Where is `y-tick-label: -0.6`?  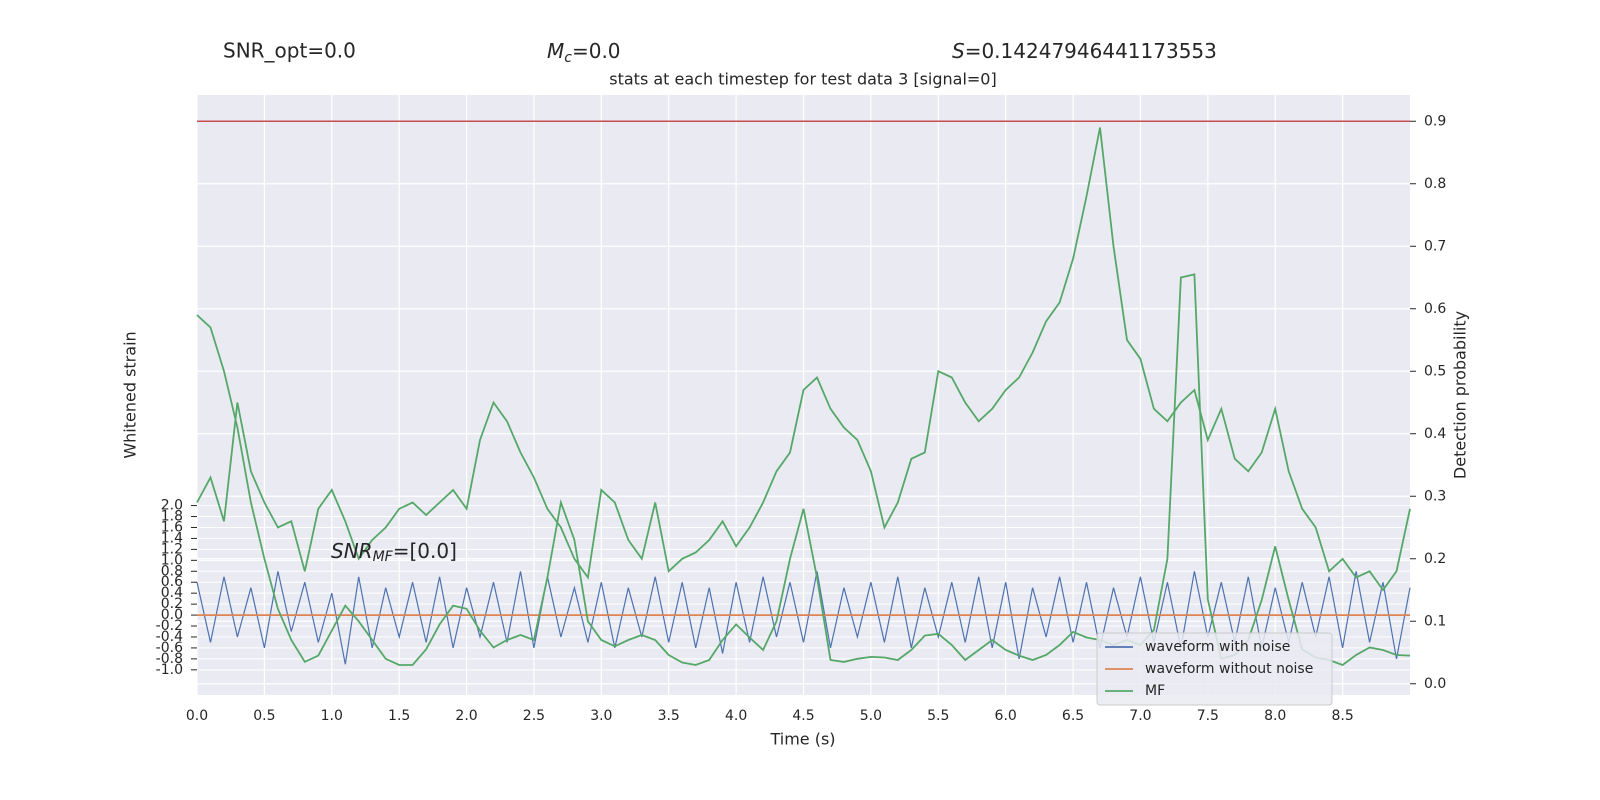
y-tick-label: -0.6 is located at coordinates (169, 648).